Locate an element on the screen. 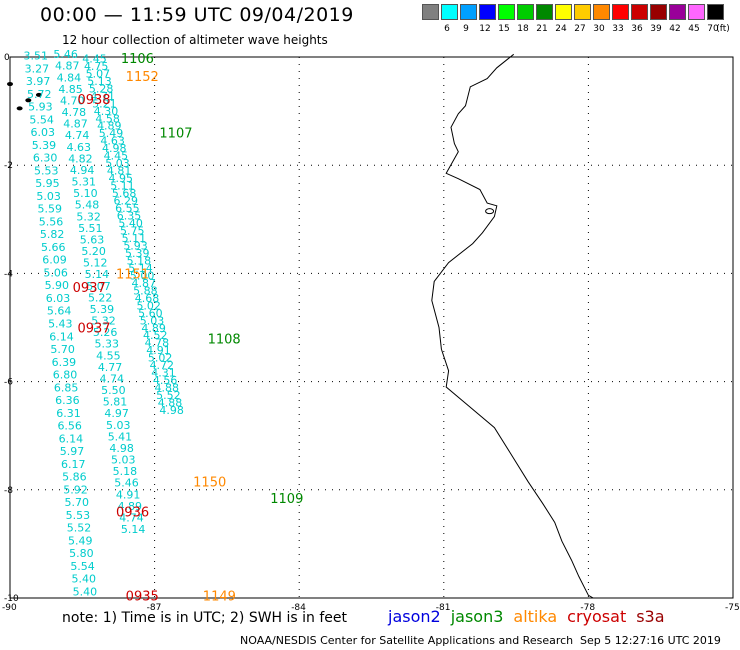 This screenshot has width=740, height=650. lon-label: -81 is located at coordinates (443, 608).